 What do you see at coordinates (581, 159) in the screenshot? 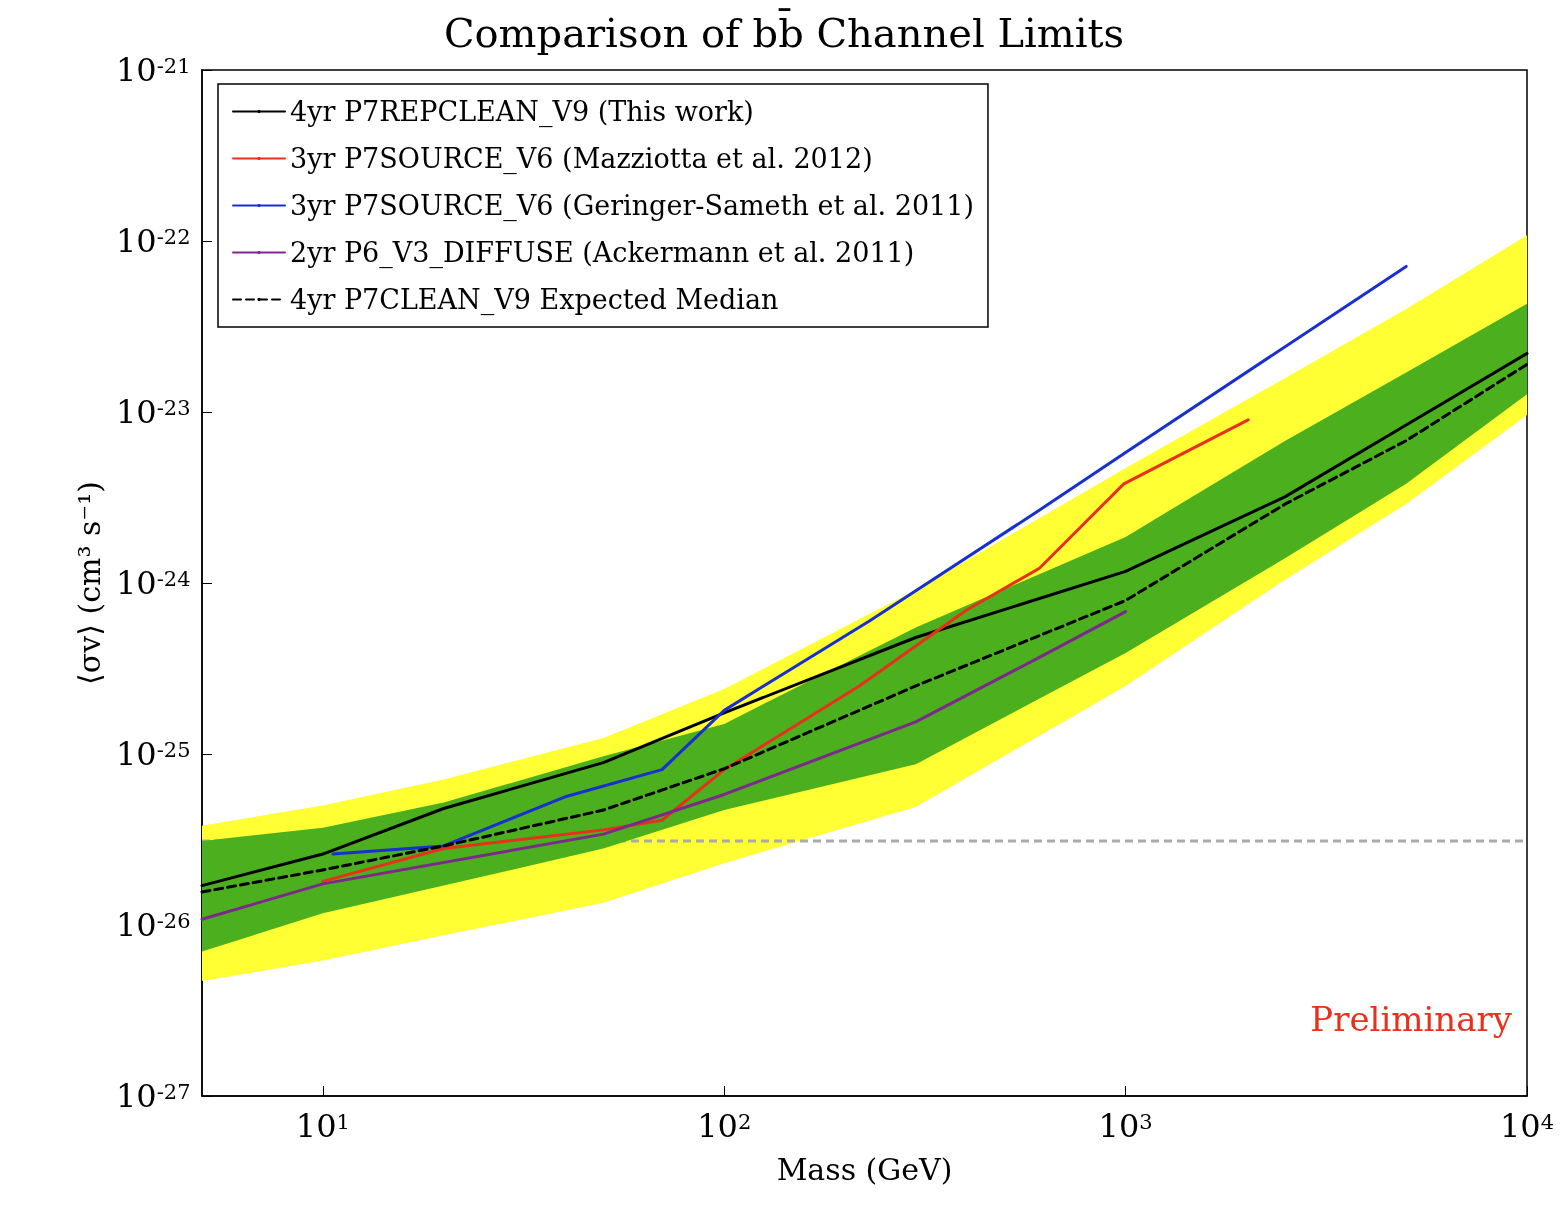
I see `legend-label: 3yr P7SOURCE_V6 (Mazziotta et al. 2012)` at bounding box center [581, 159].